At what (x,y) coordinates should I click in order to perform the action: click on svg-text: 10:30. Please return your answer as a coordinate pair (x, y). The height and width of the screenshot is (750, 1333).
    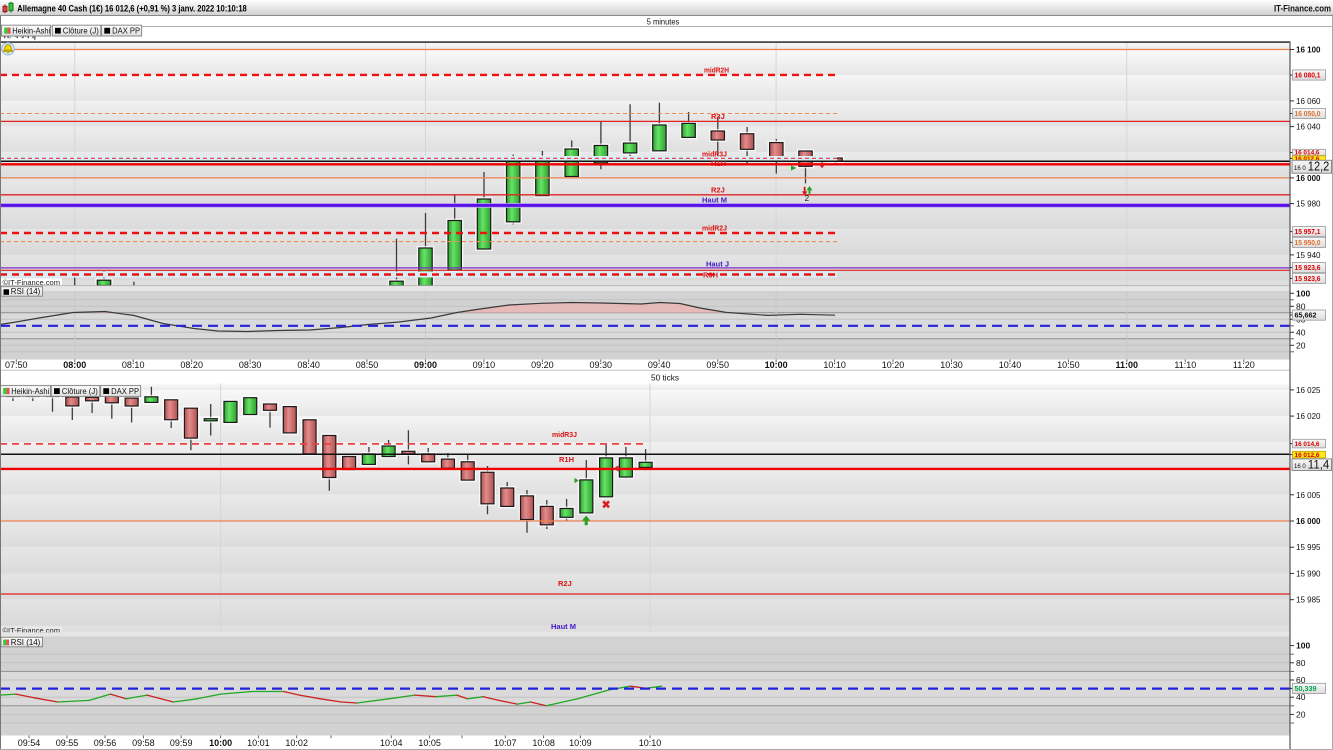
    Looking at the image, I should click on (951, 365).